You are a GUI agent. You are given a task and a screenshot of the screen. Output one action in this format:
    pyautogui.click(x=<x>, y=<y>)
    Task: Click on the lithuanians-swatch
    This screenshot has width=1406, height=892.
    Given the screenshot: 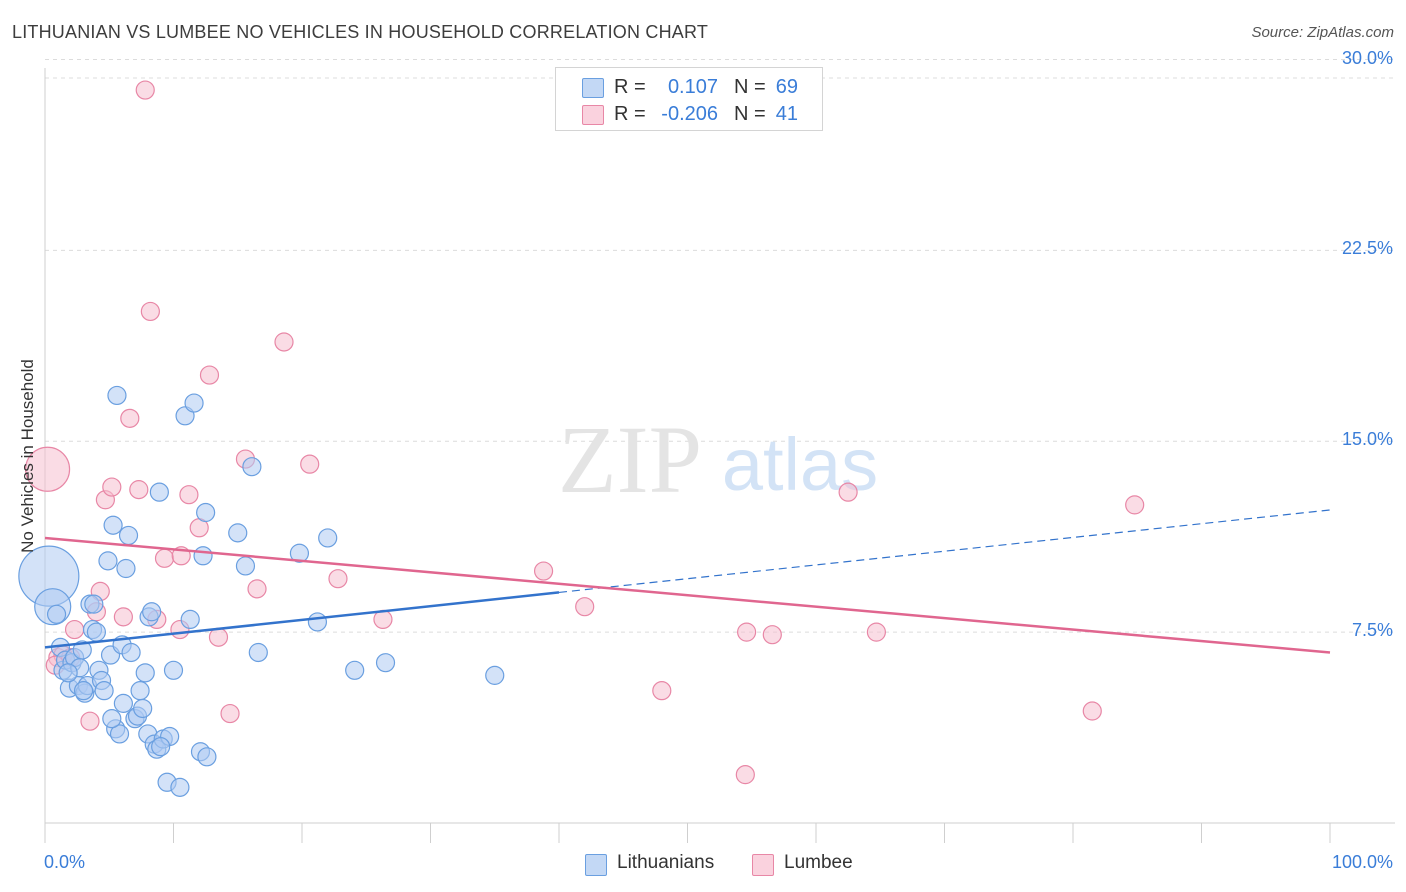 What is the action you would take?
    pyautogui.click(x=593, y=88)
    